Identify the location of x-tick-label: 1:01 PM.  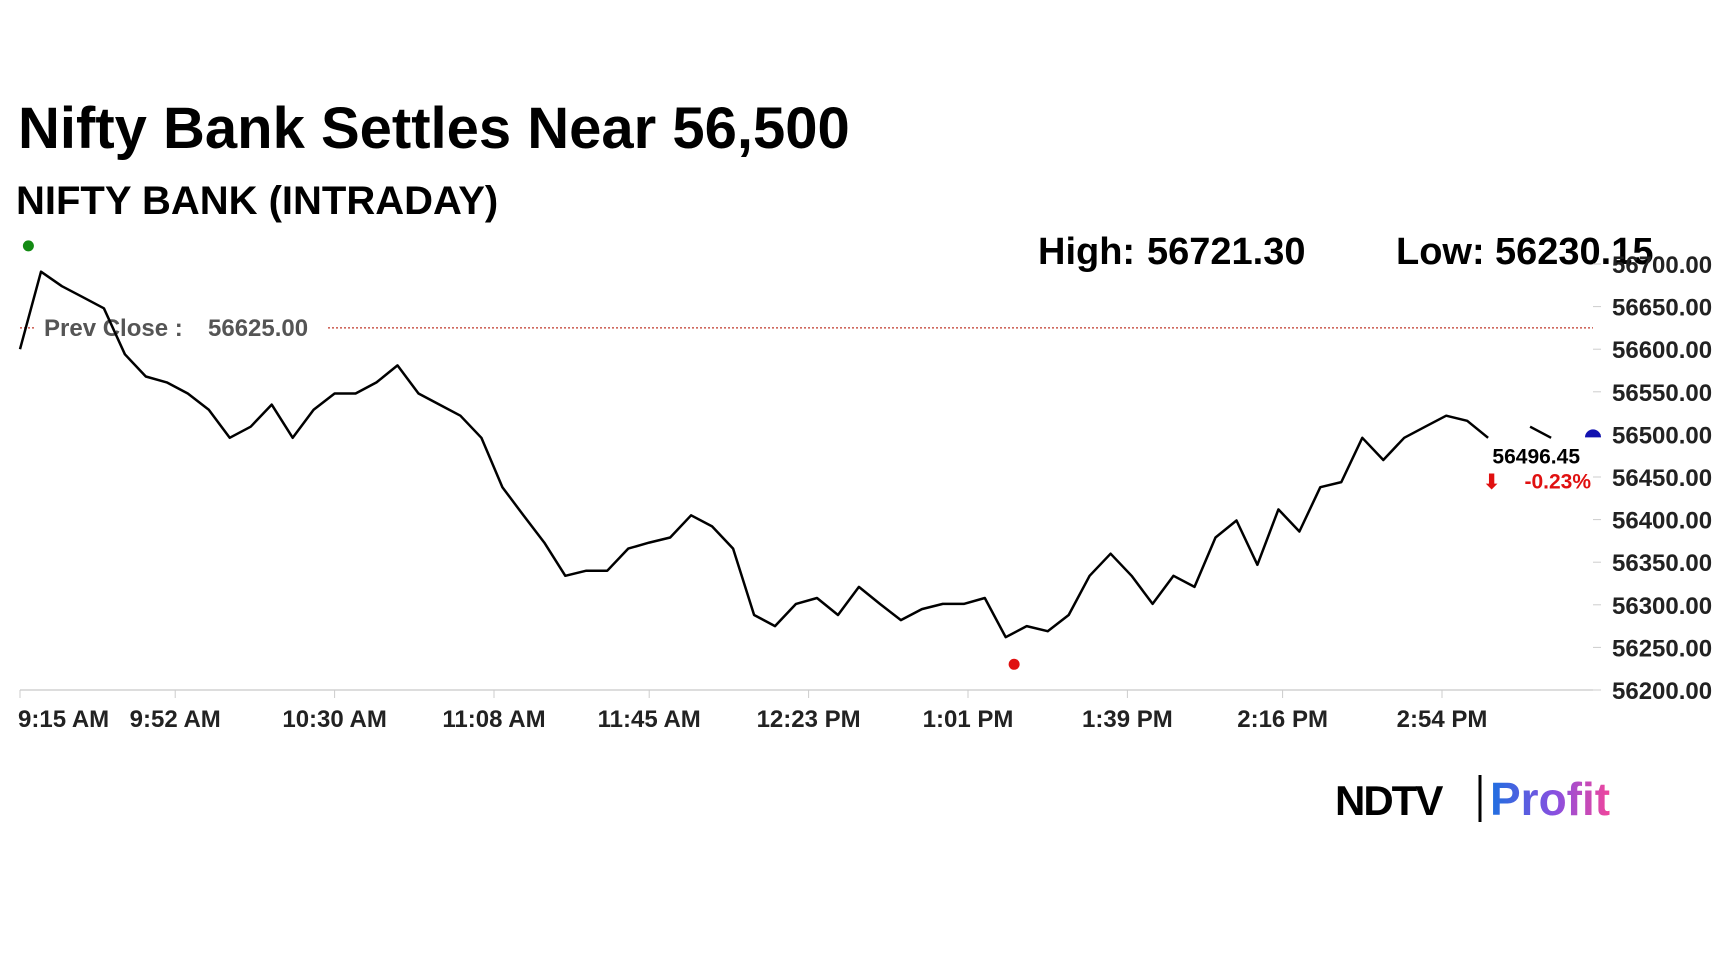
(968, 719).